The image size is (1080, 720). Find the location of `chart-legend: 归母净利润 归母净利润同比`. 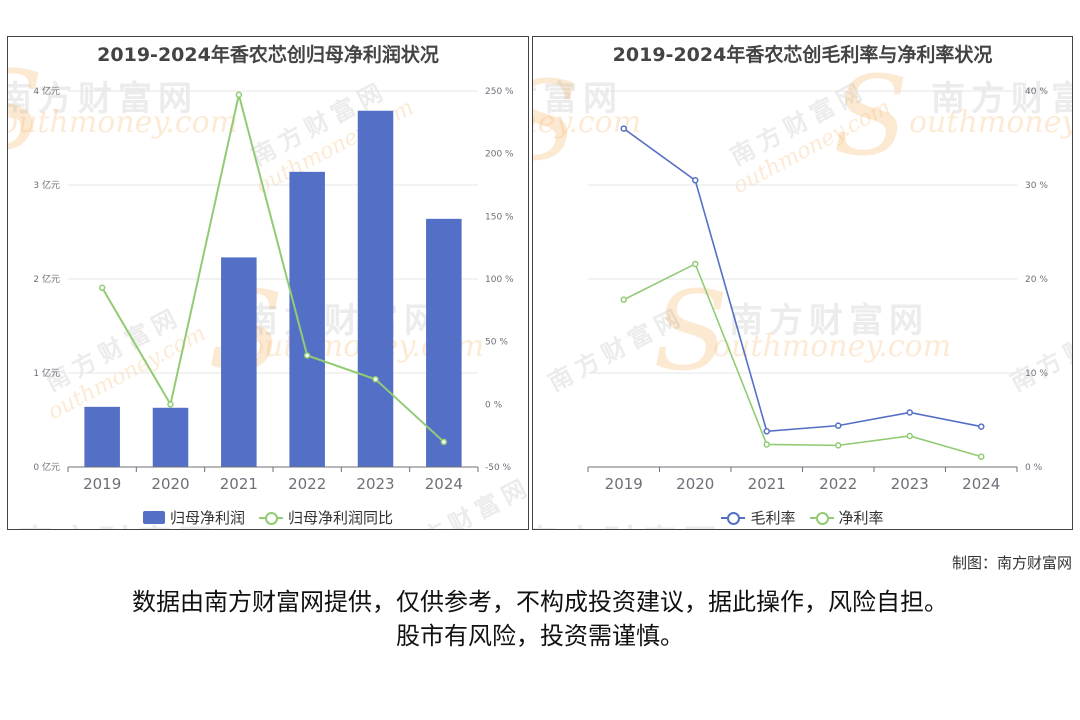

chart-legend: 归母净利润 归母净利润同比 is located at coordinates (268, 517).